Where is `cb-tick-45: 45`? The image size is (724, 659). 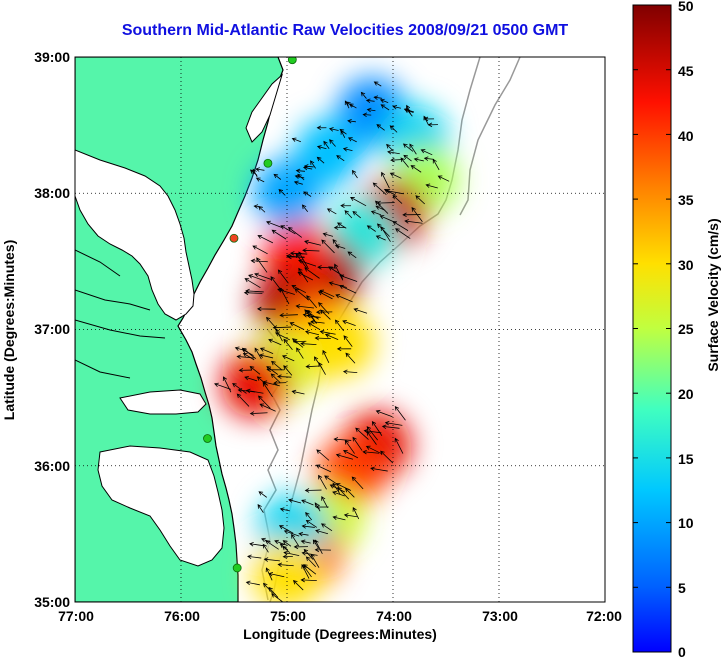 cb-tick-45: 45 is located at coordinates (686, 71).